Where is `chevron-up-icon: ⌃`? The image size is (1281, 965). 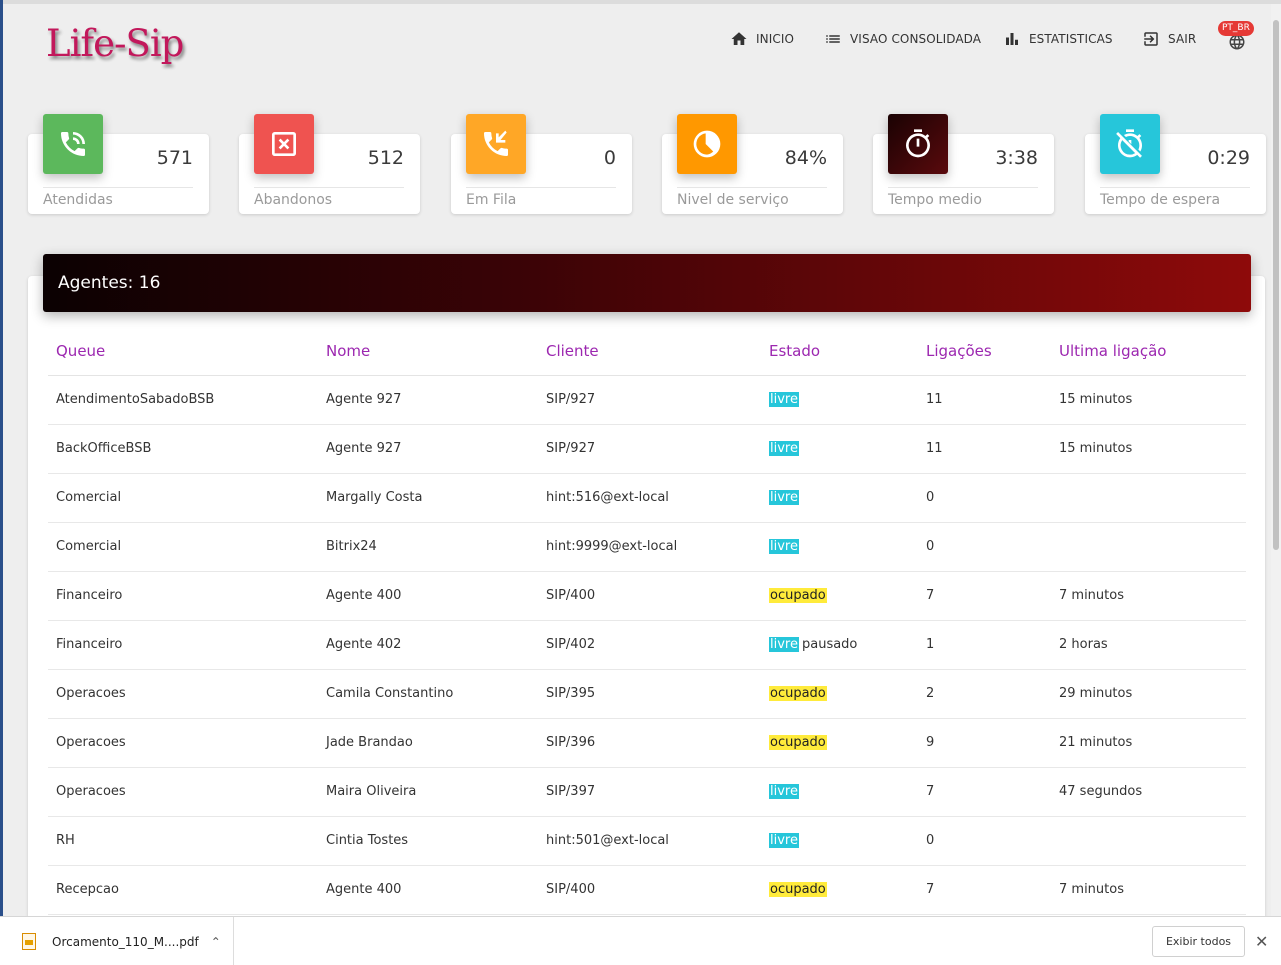
chevron-up-icon: ⌃ is located at coordinates (215, 941).